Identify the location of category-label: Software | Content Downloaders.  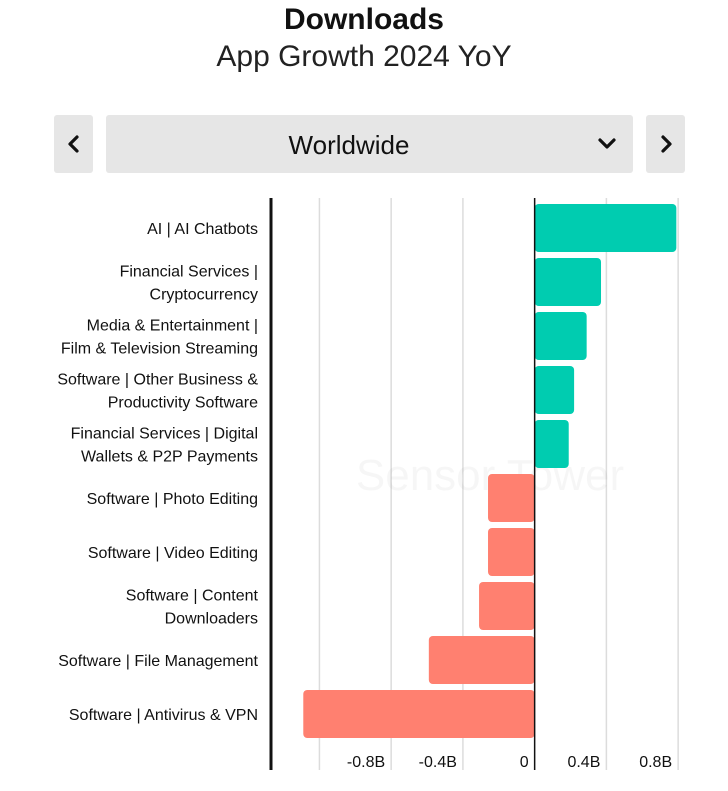
(192, 608).